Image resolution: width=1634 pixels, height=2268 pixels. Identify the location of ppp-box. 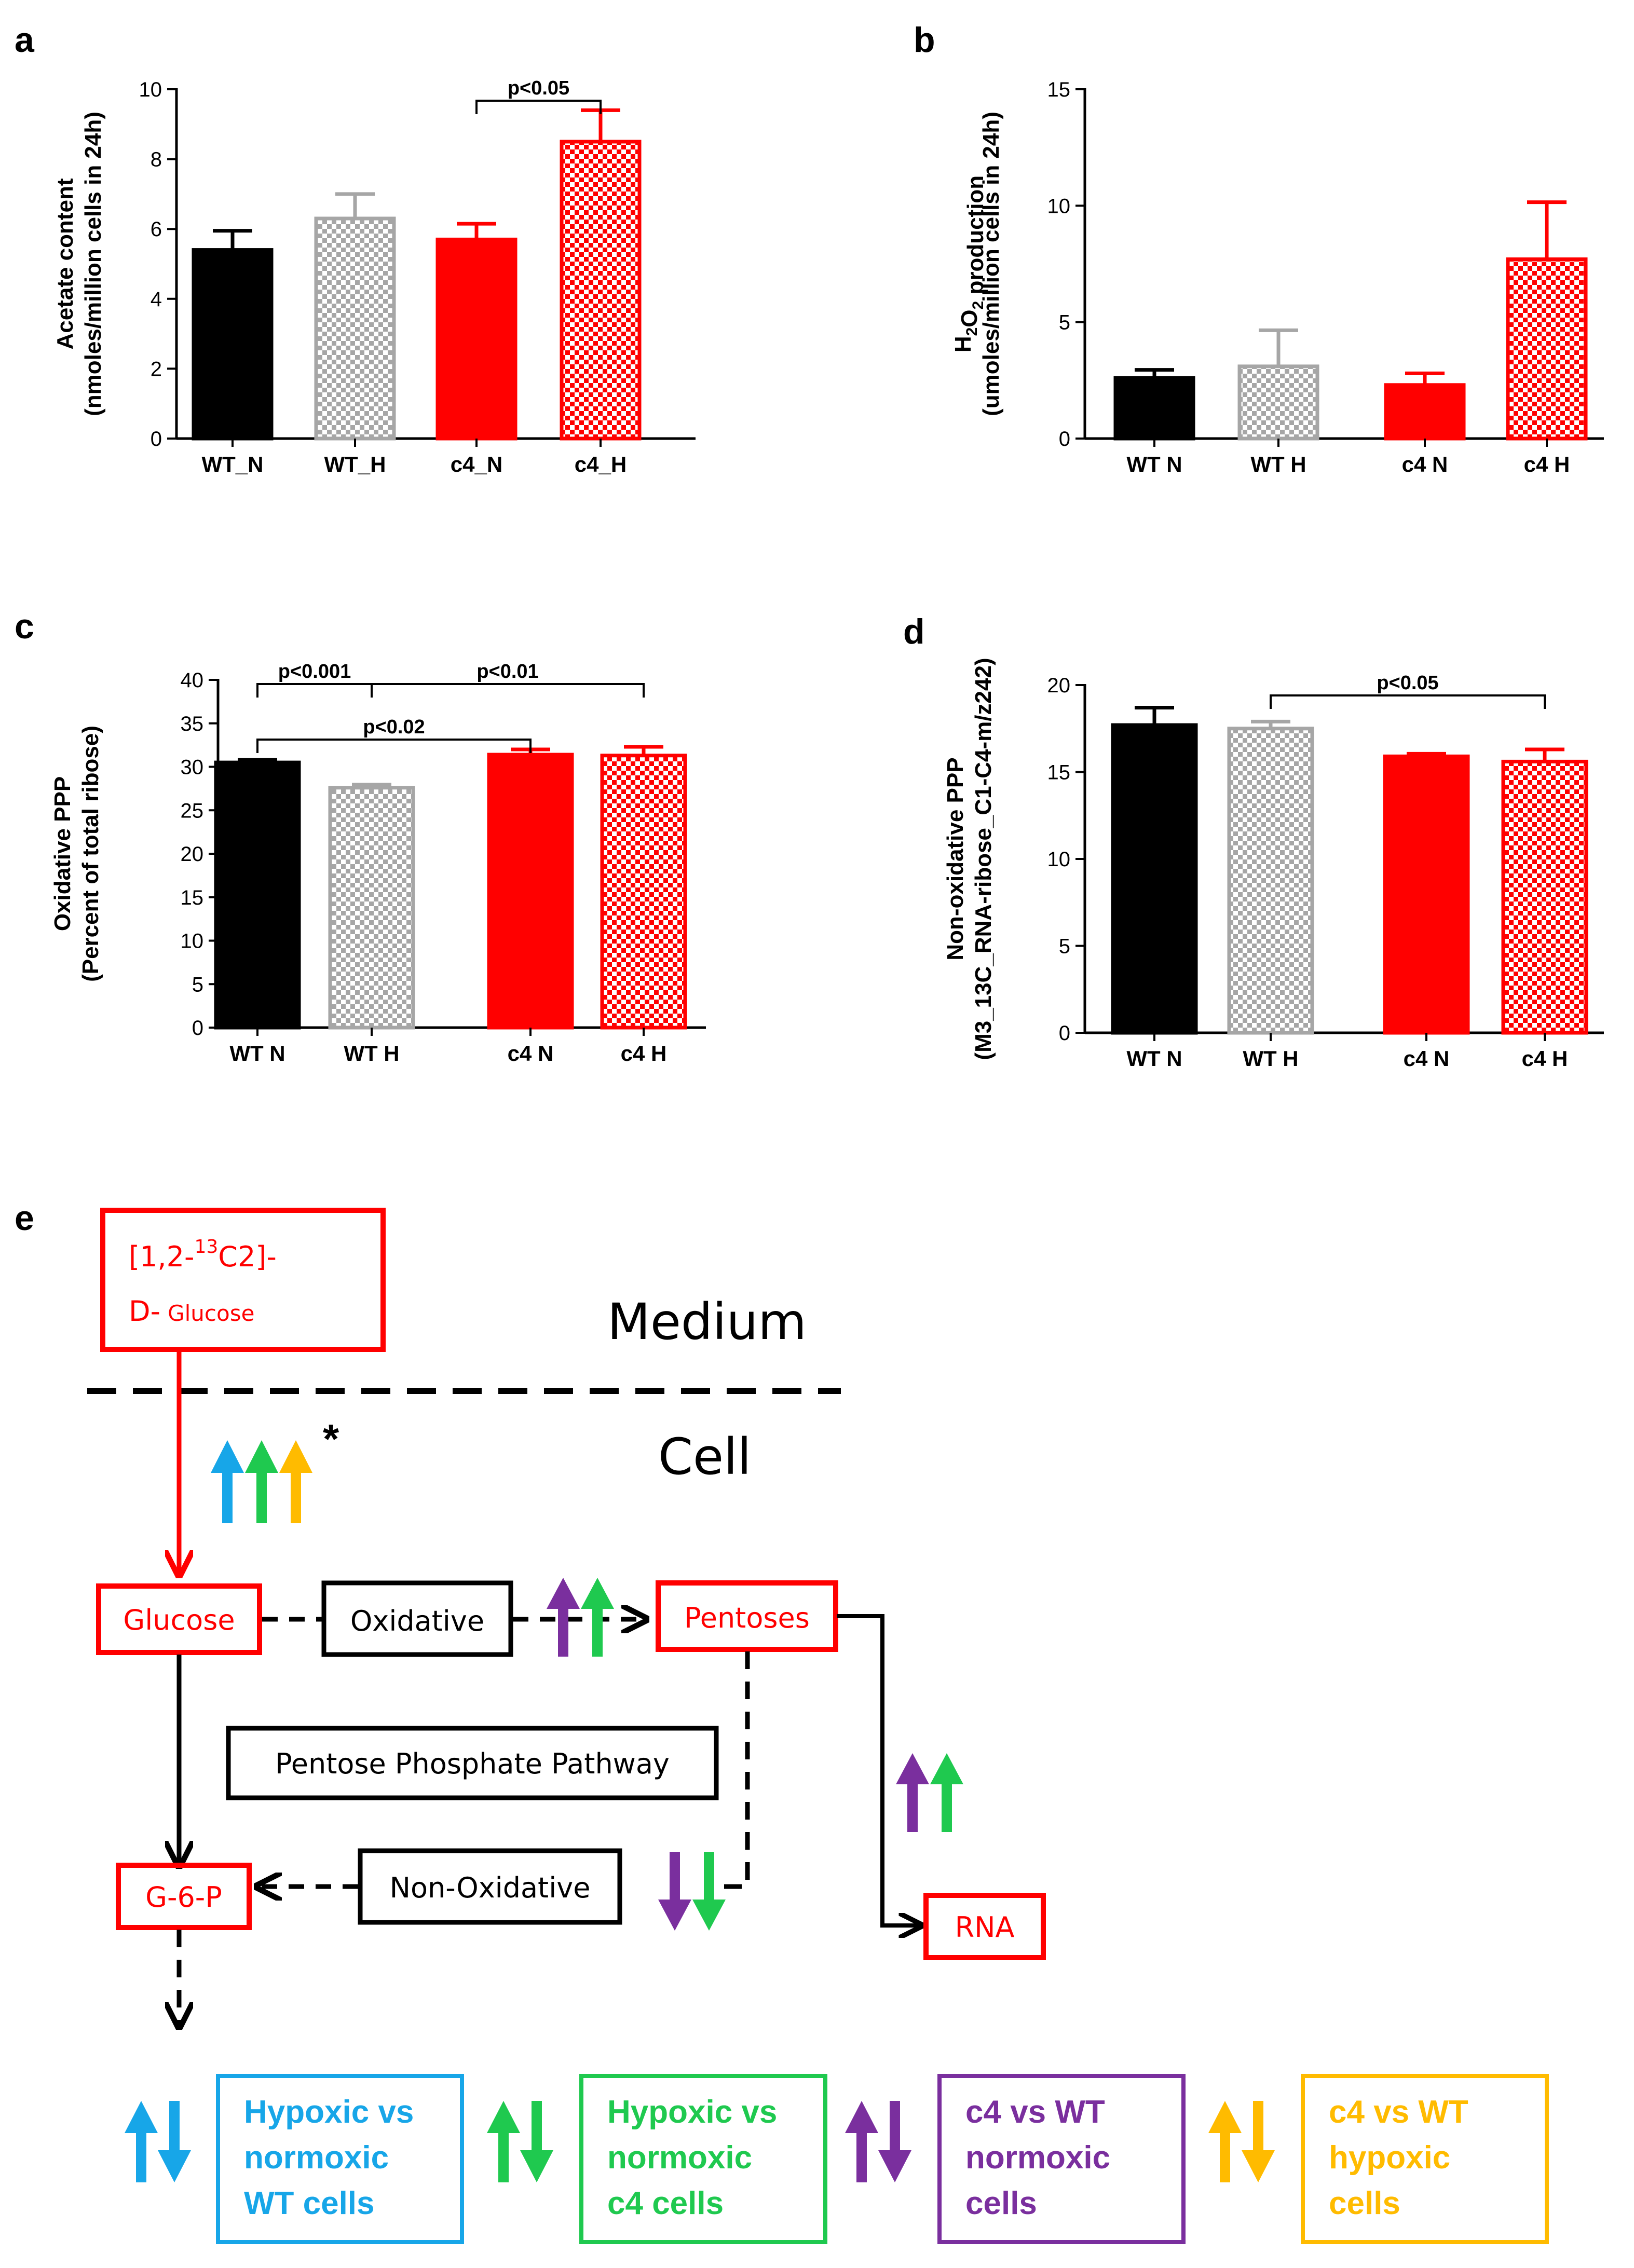
(472, 1763).